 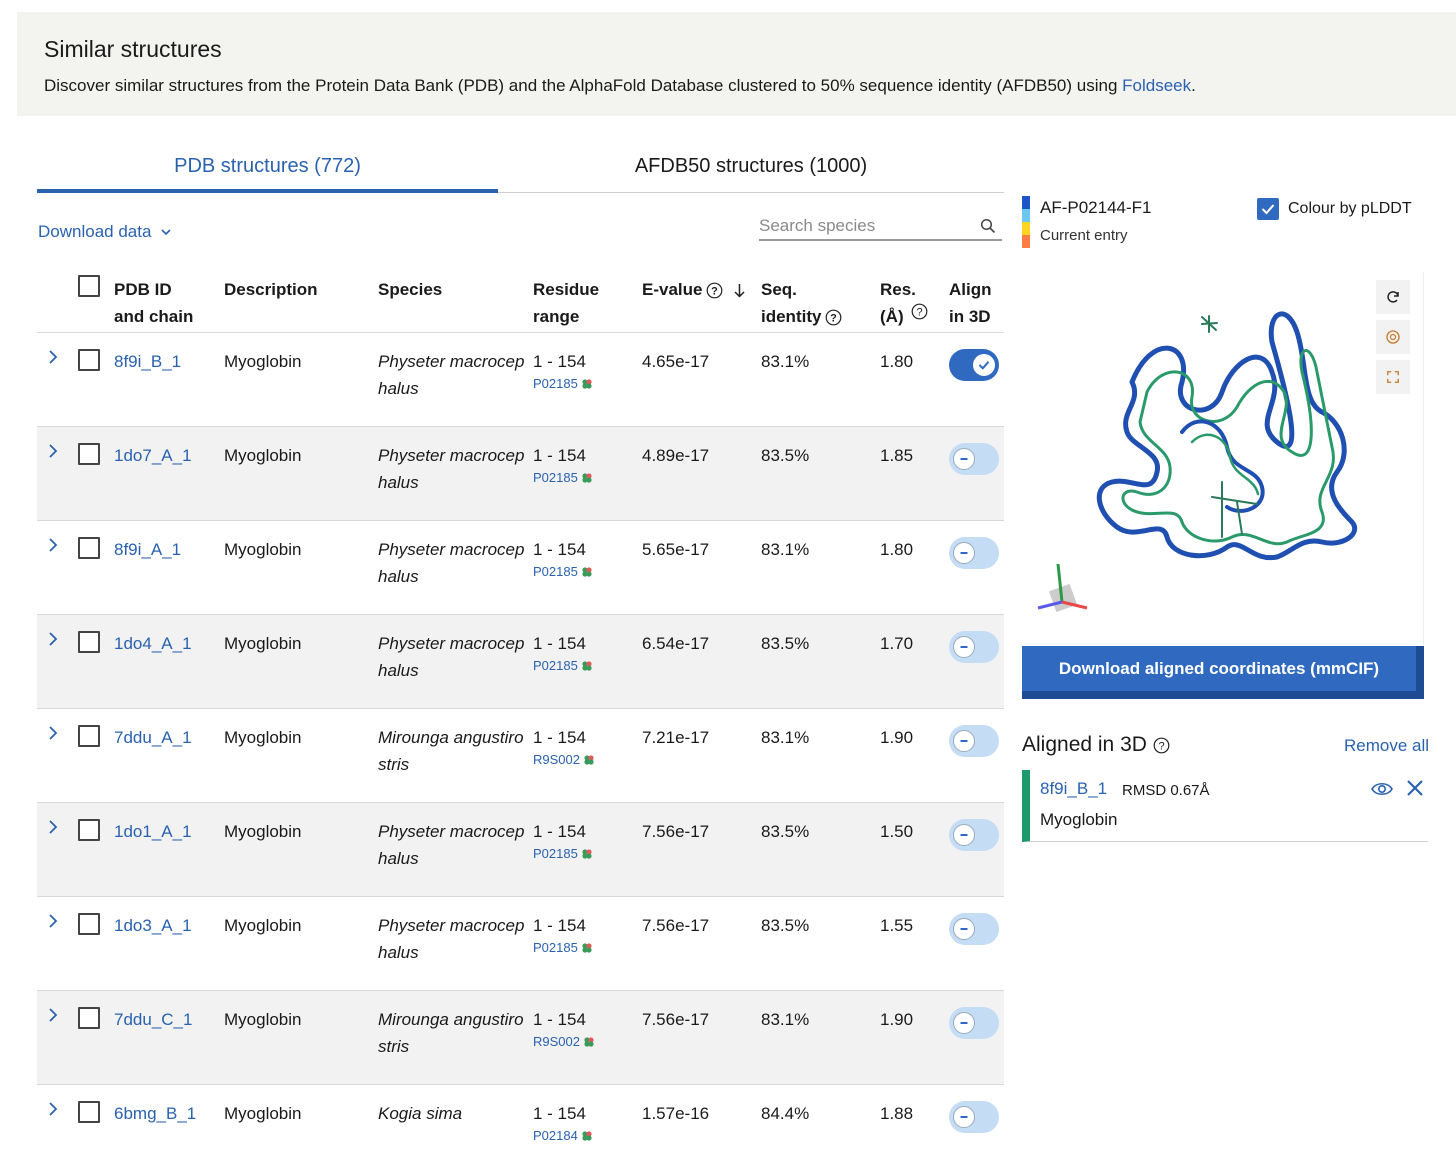 I want to click on pdb-id-link: 6bmg_B_1, so click(x=155, y=1113).